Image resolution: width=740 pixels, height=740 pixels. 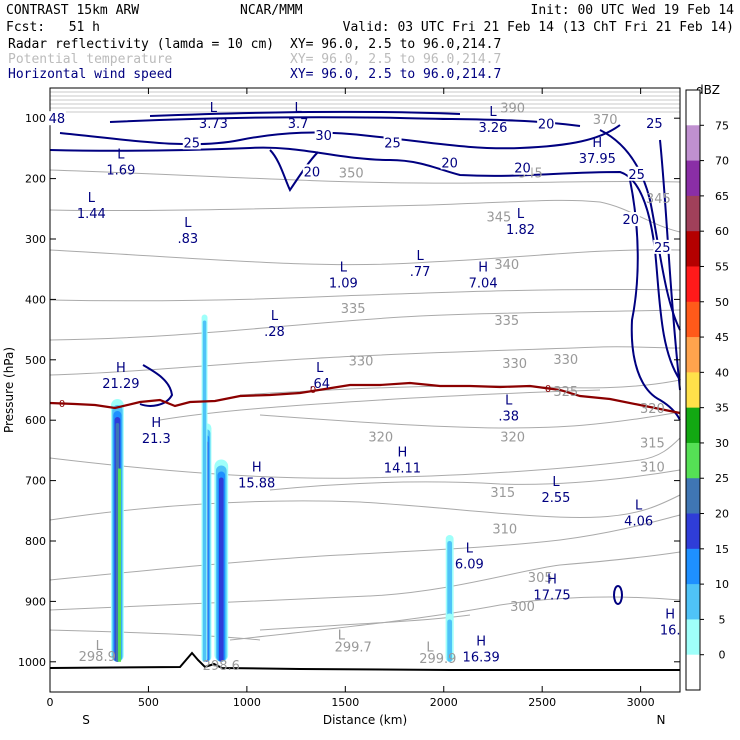 I want to click on endpoint-right-label: N, so click(x=661, y=720).